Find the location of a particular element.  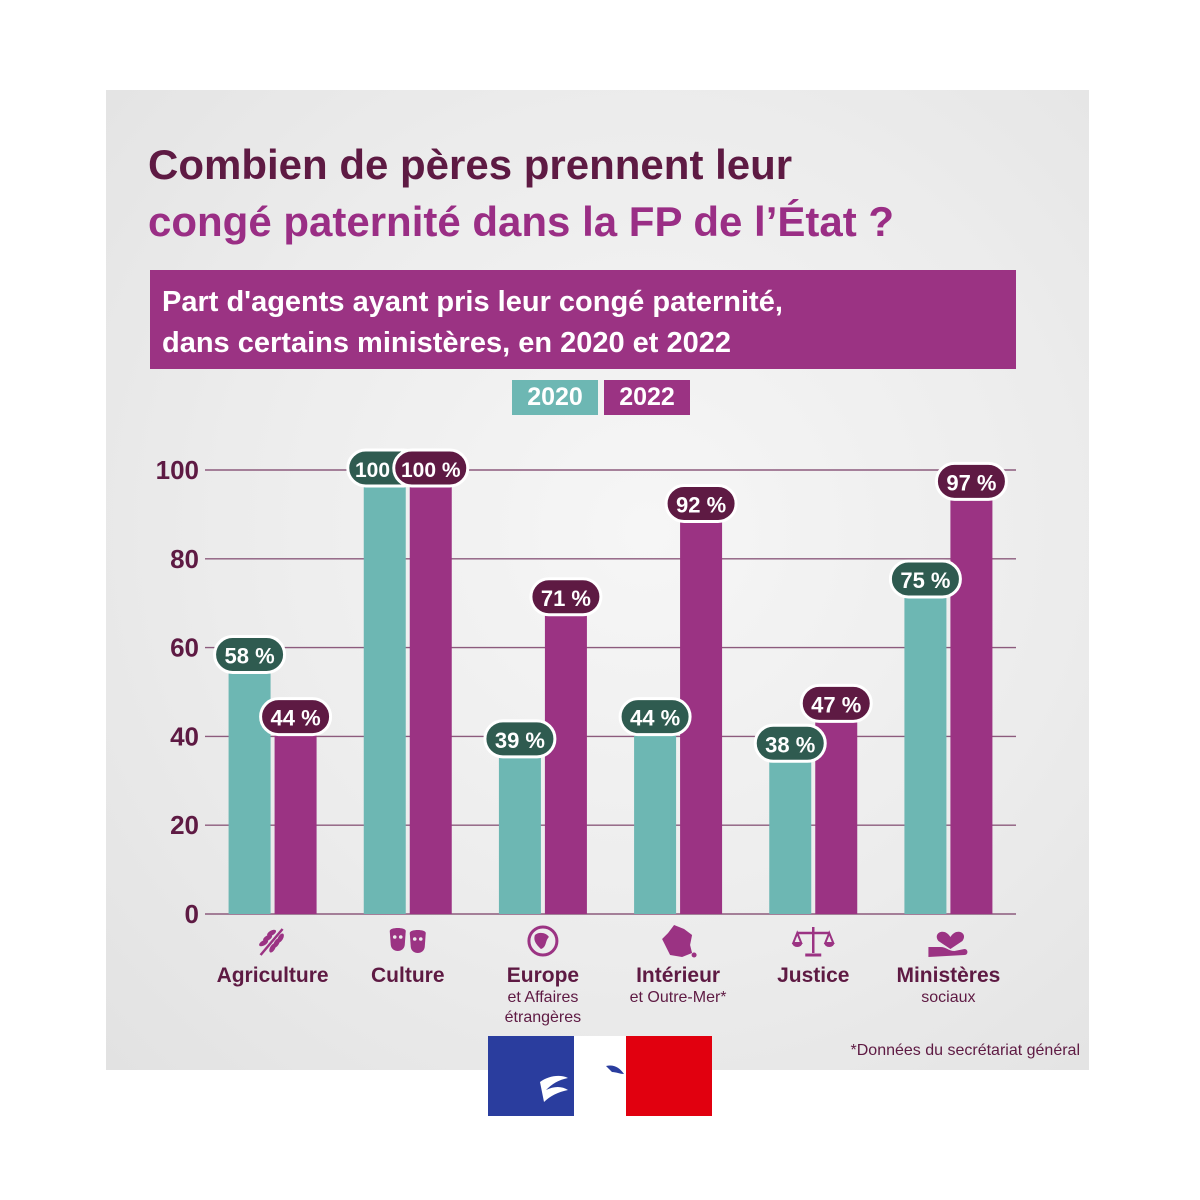

value-label: 92 % is located at coordinates (701, 505).